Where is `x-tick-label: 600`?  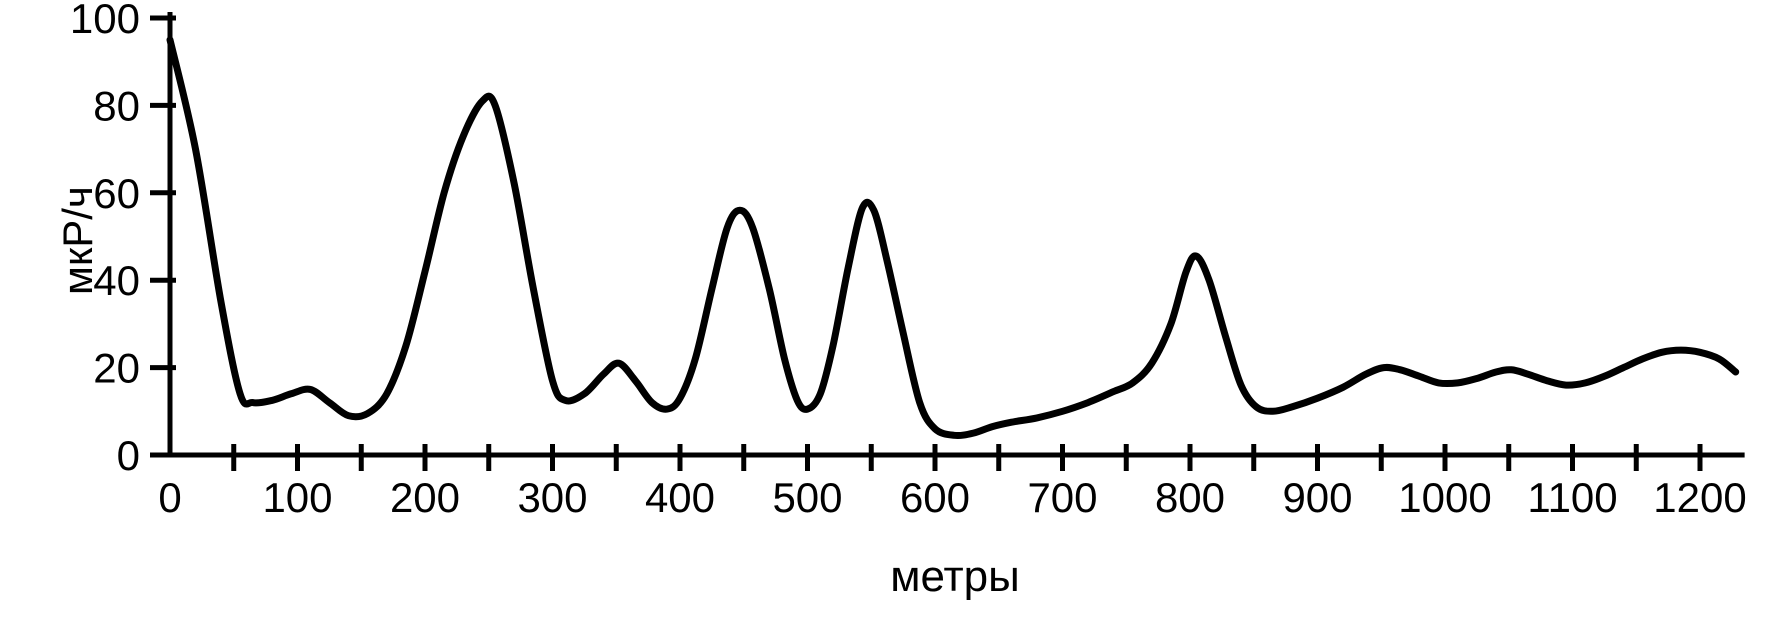 x-tick-label: 600 is located at coordinates (935, 497).